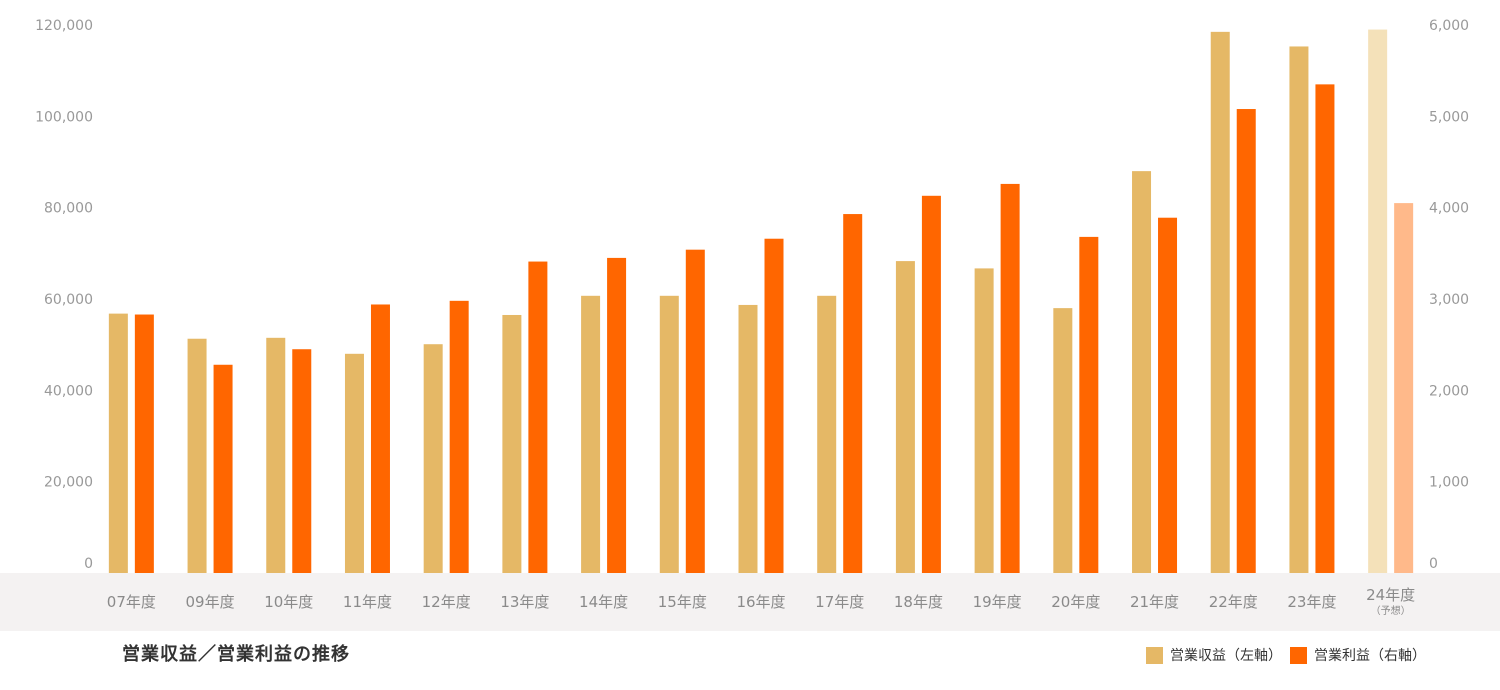 This screenshot has height=690, width=1500. What do you see at coordinates (682, 602) in the screenshot?
I see `x-tick-label: 15年度` at bounding box center [682, 602].